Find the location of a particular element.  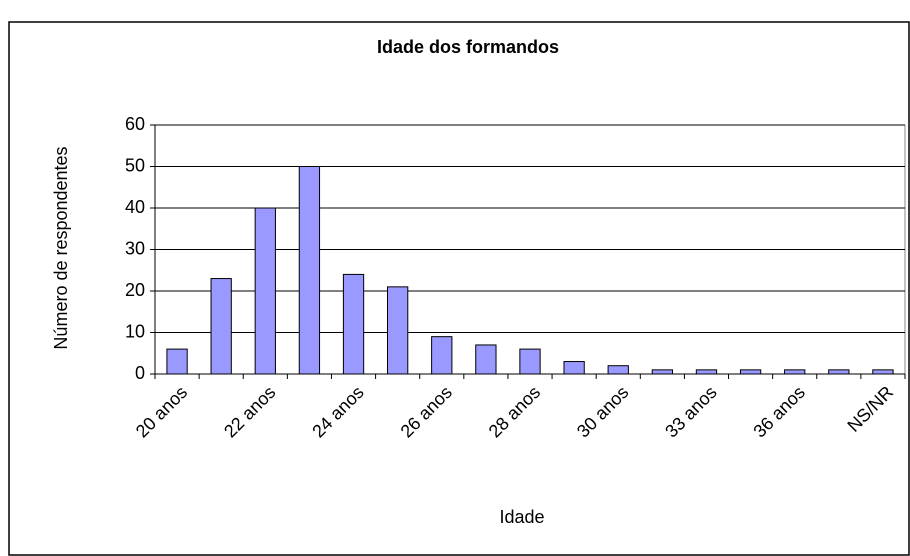

y-axis-label: Número de respondentes is located at coordinates (61, 247).